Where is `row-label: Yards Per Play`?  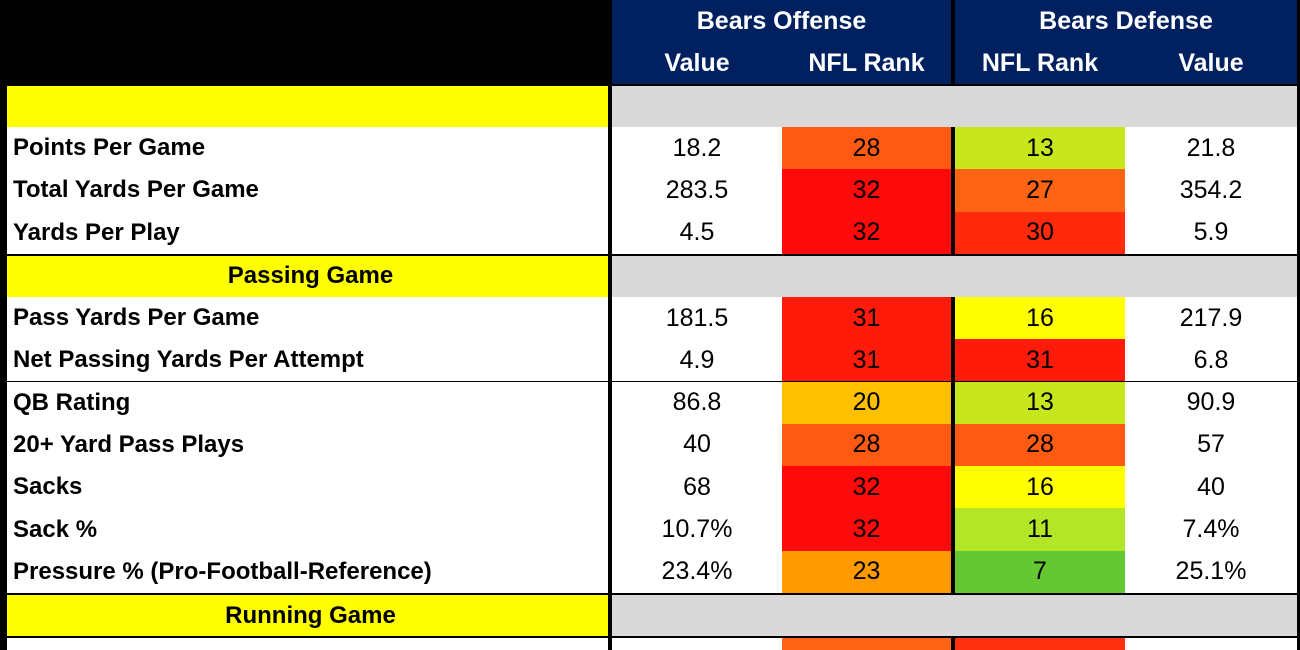 row-label: Yards Per Play is located at coordinates (307, 232).